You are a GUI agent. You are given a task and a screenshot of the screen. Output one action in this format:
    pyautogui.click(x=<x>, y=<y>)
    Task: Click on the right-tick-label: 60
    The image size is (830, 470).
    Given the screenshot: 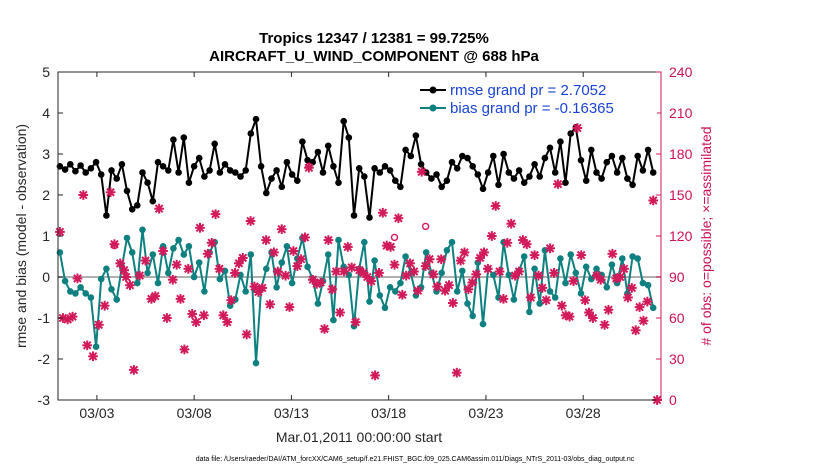 What is the action you would take?
    pyautogui.click(x=677, y=318)
    